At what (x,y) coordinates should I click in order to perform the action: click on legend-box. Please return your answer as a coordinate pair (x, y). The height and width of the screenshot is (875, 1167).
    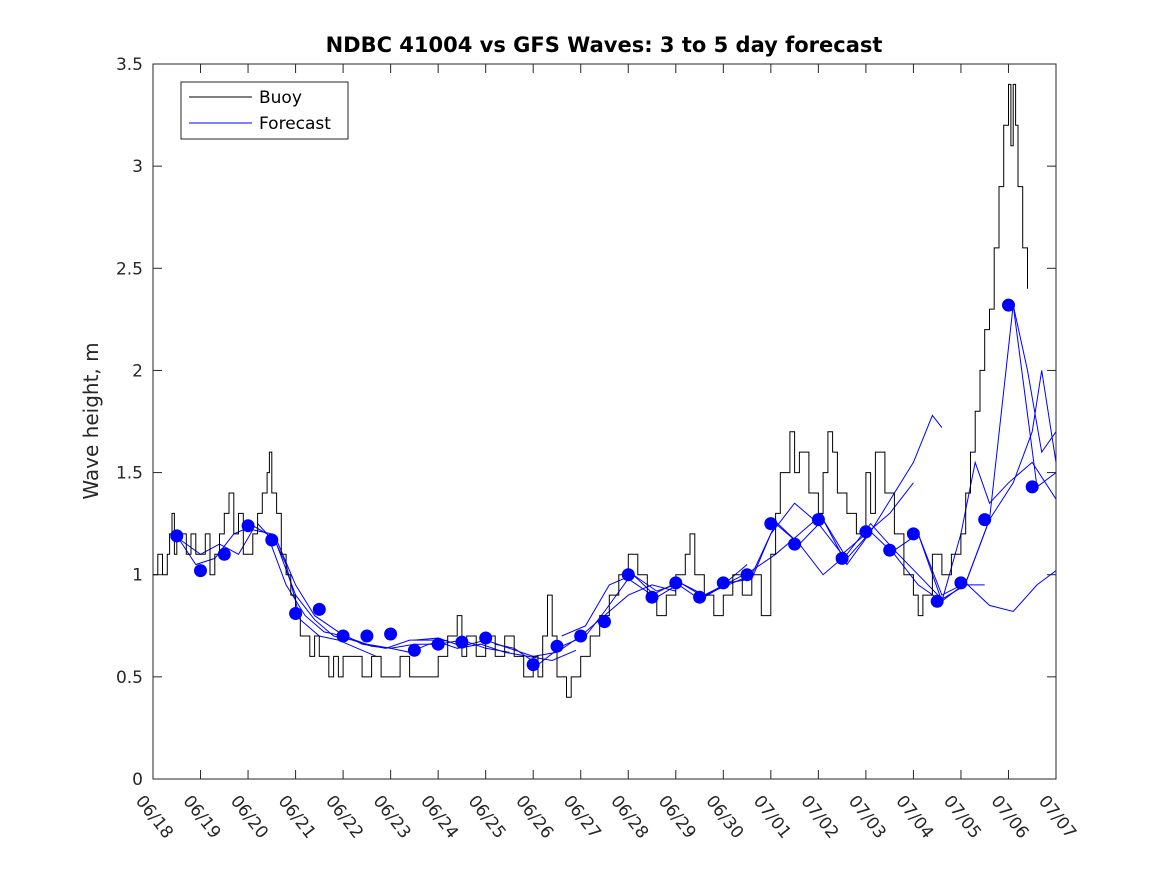
    Looking at the image, I should click on (264, 110).